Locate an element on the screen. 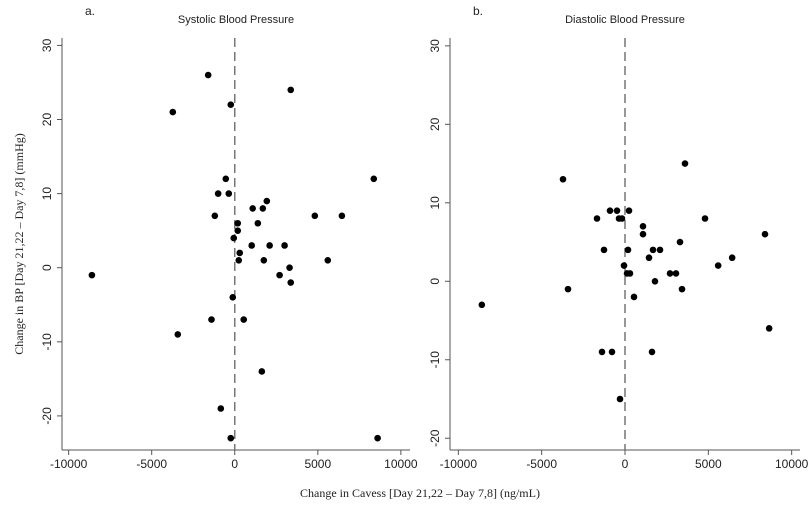 The image size is (811, 510). chart-title: Diastolic Blood Pressure is located at coordinates (625, 20).